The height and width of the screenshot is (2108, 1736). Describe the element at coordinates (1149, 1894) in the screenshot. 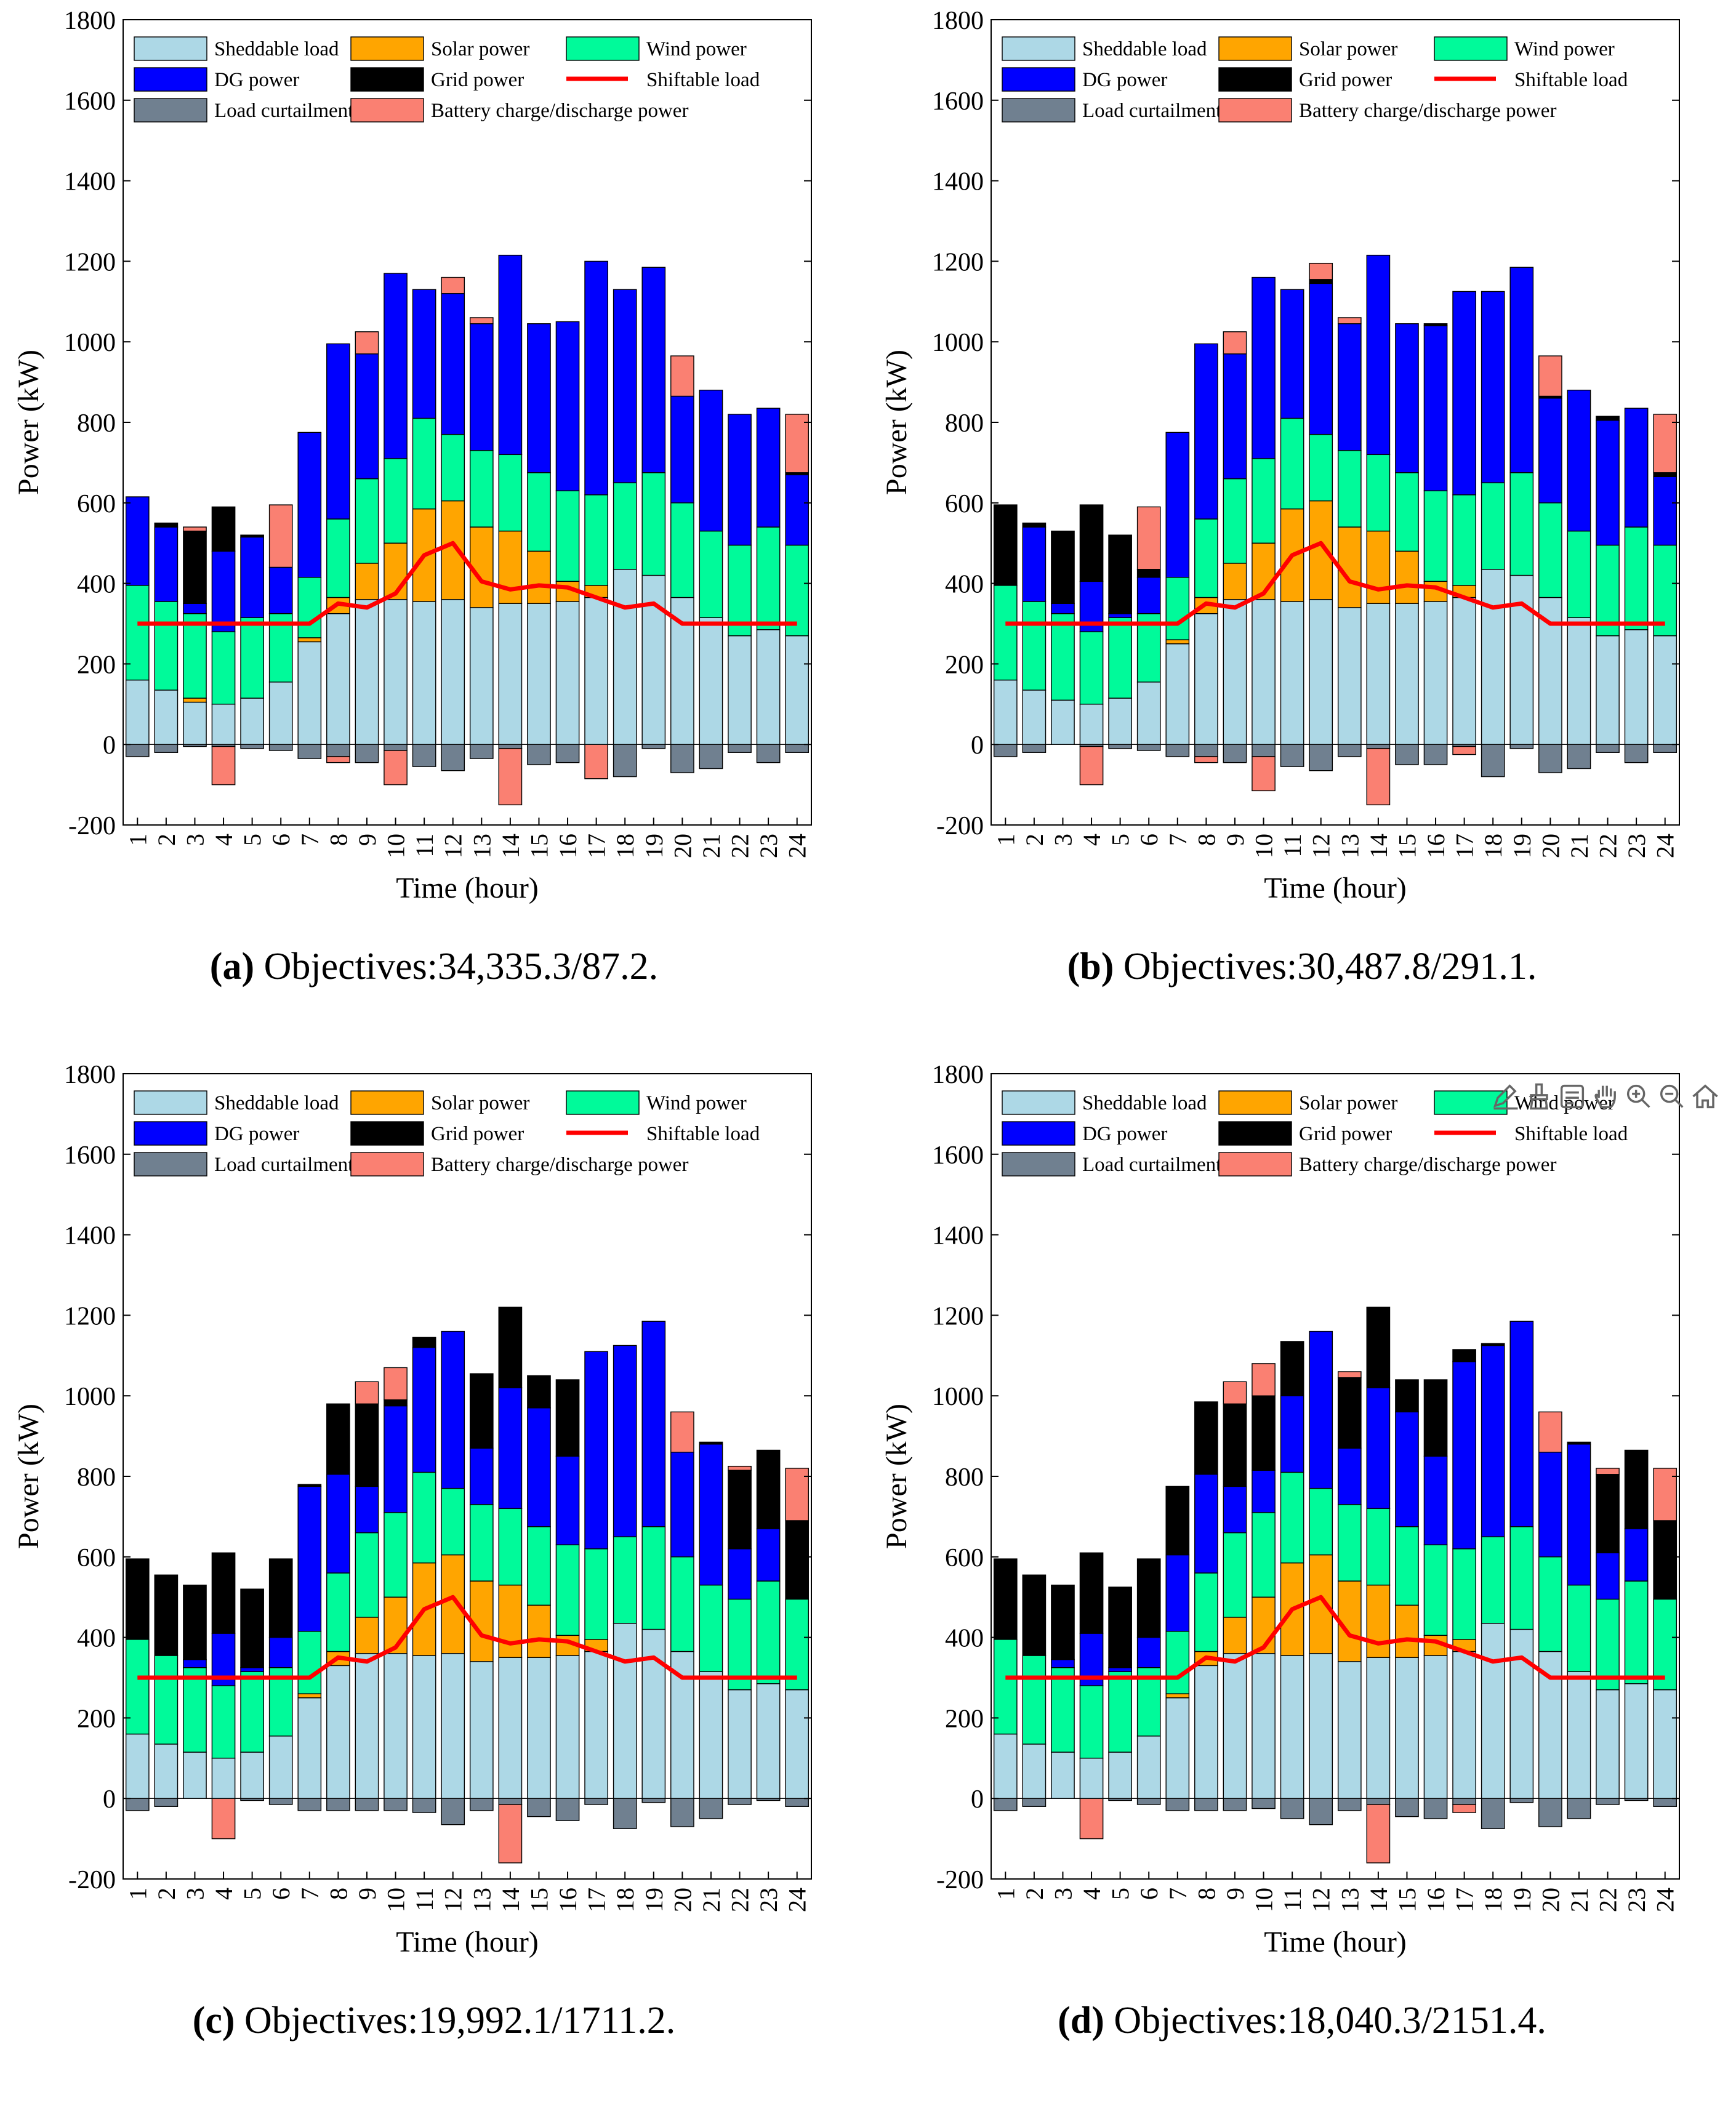

I see `x-tick-label: 6` at that location.